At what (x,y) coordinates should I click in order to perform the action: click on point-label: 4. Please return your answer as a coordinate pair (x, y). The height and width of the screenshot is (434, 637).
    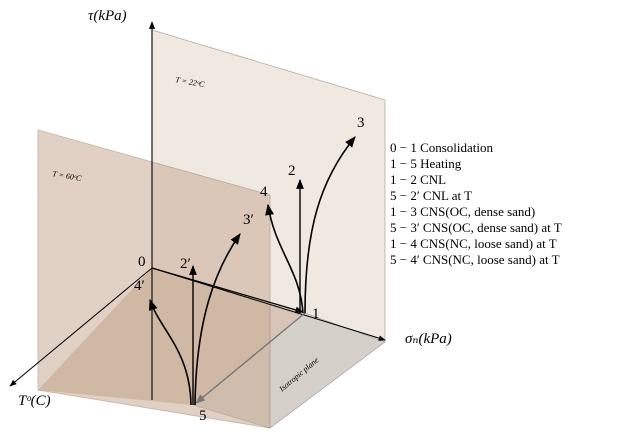
    Looking at the image, I should click on (264, 192).